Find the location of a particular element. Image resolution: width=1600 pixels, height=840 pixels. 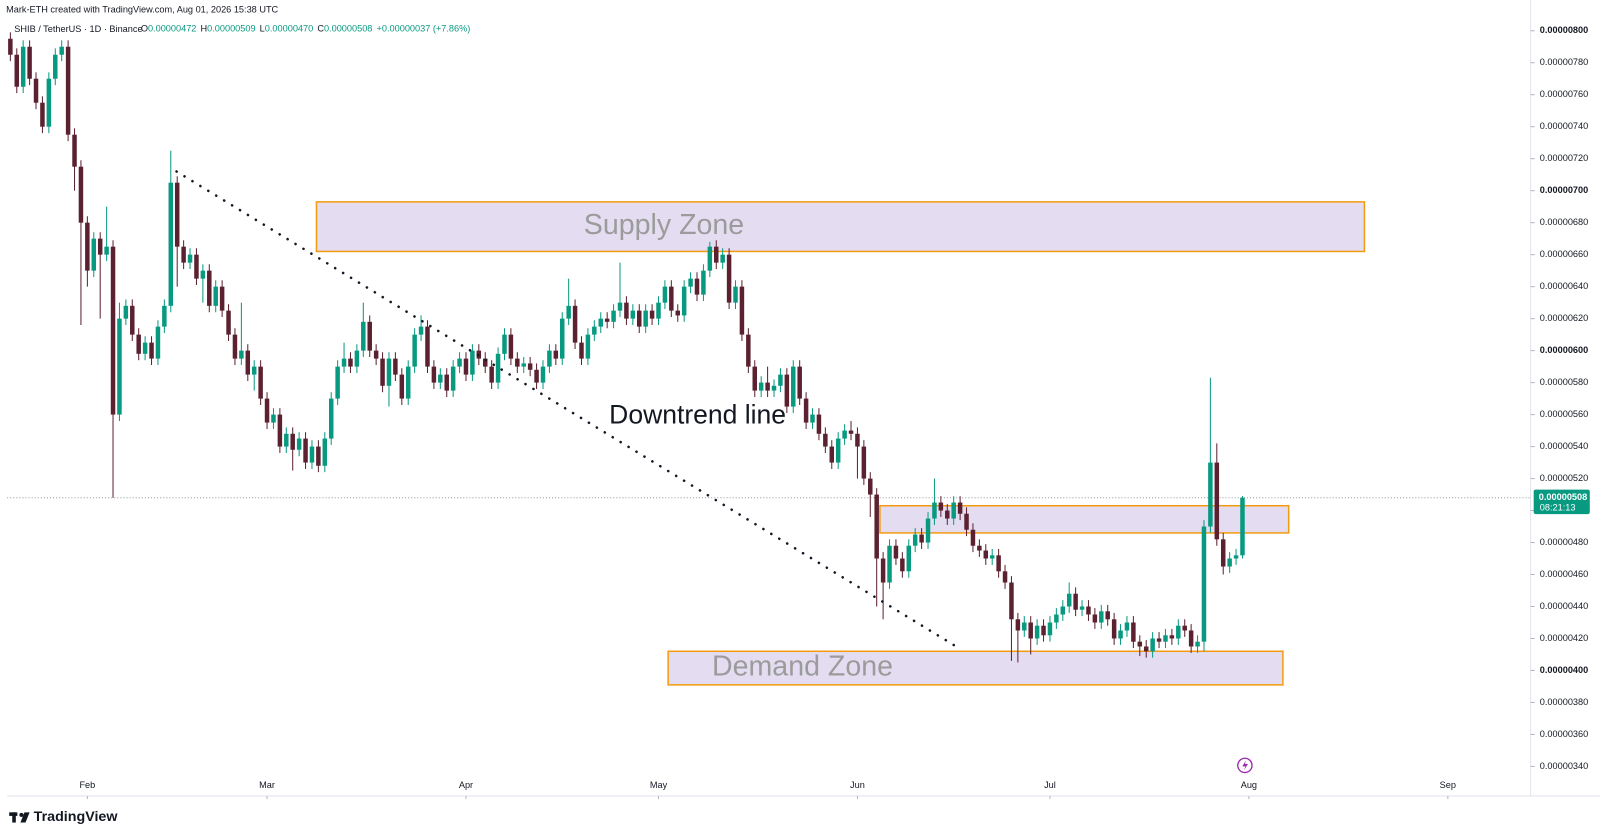

alert-icon is located at coordinates (1245, 765).